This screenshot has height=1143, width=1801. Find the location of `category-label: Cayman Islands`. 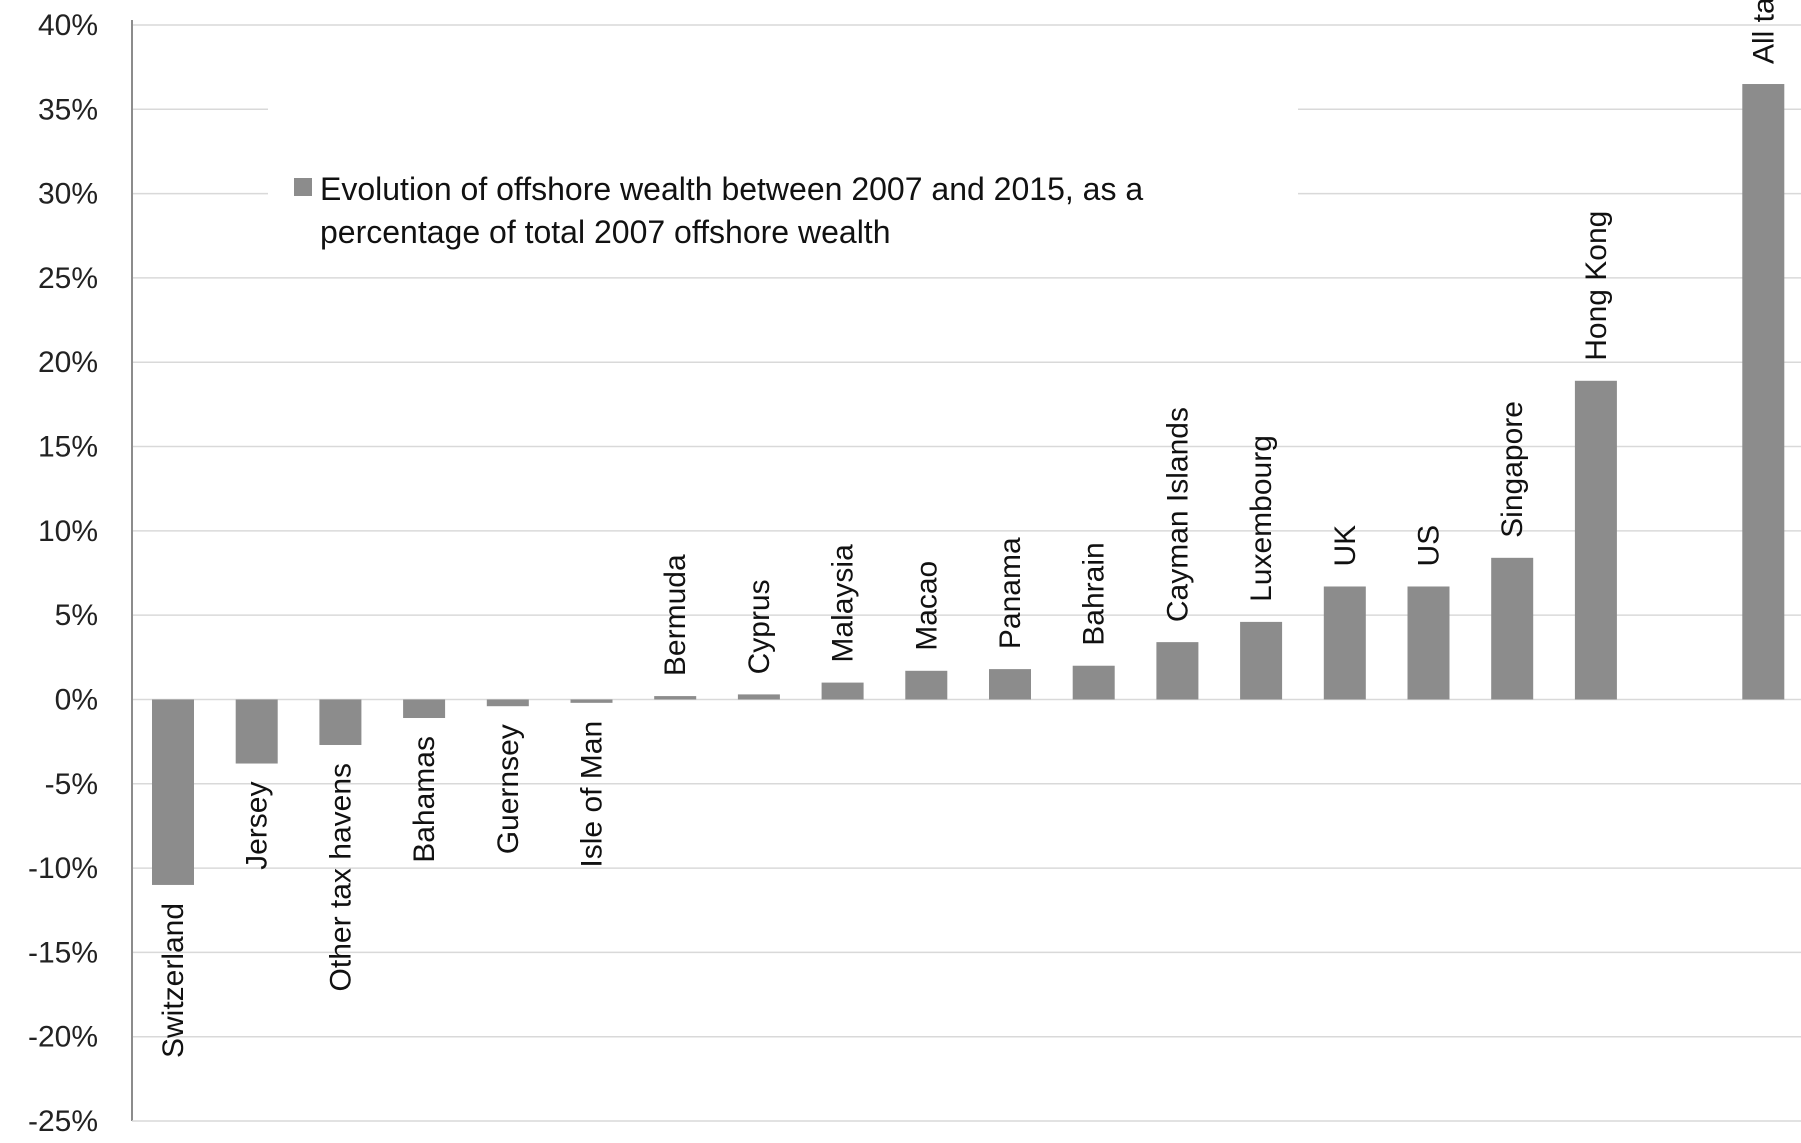

category-label: Cayman Islands is located at coordinates (1177, 514).